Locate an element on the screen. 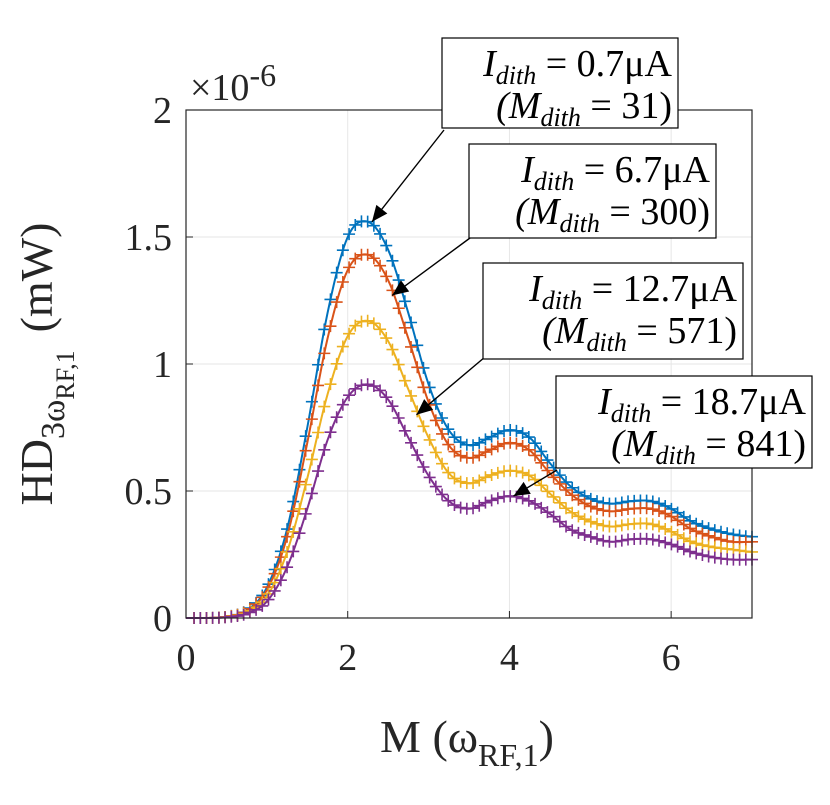 The width and height of the screenshot is (830, 805). annotation-arrow is located at coordinates (431, 266).